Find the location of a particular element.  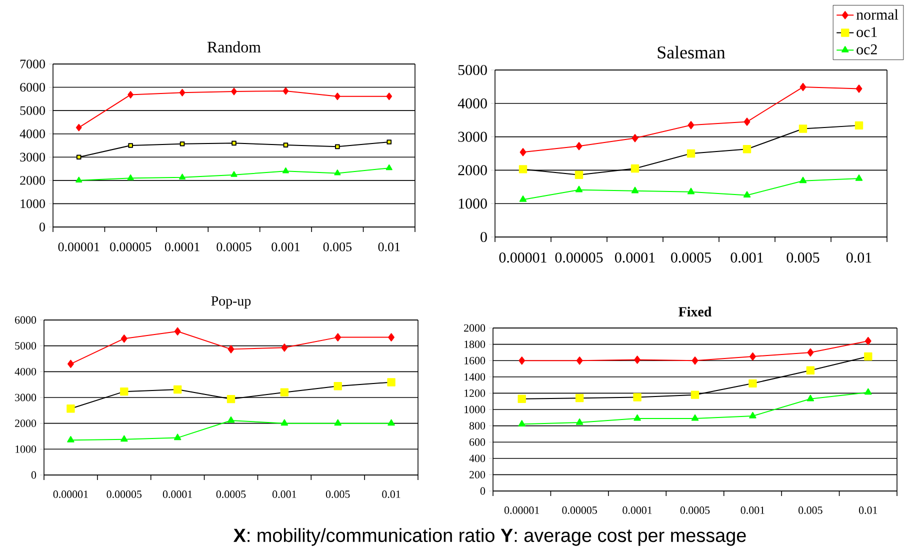

legend-label: oc2 is located at coordinates (866, 49).